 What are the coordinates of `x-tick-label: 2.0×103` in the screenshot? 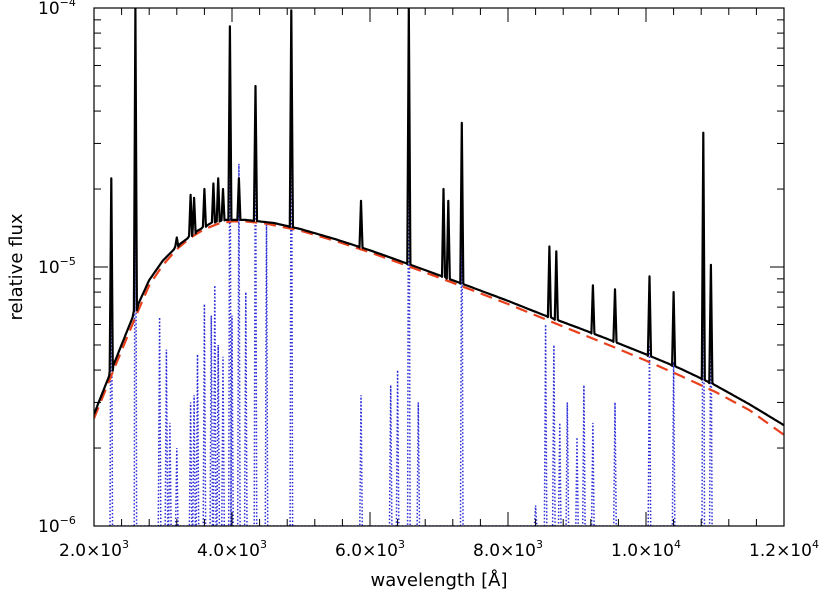 It's located at (94, 549).